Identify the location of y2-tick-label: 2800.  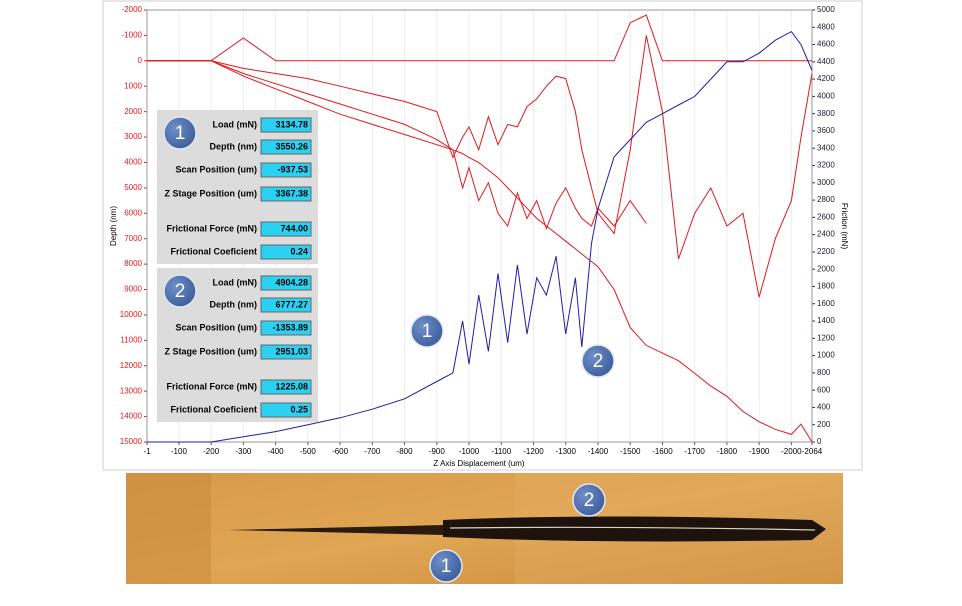
(826, 199).